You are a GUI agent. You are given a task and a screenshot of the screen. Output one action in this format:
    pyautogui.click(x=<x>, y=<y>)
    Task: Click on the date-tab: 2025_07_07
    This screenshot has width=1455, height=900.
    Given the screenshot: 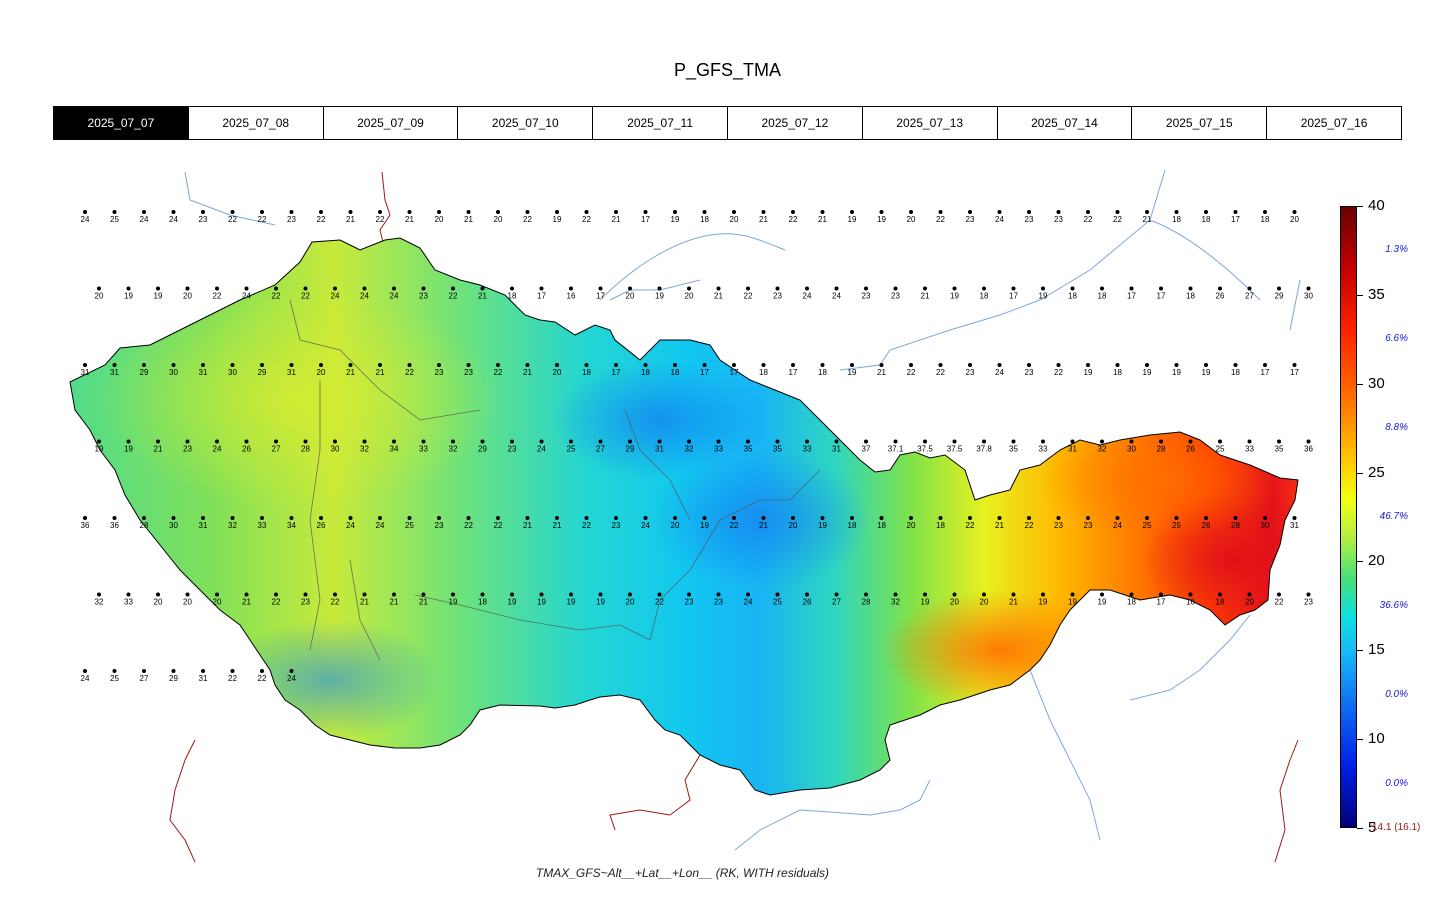 What is the action you would take?
    pyautogui.click(x=121, y=123)
    